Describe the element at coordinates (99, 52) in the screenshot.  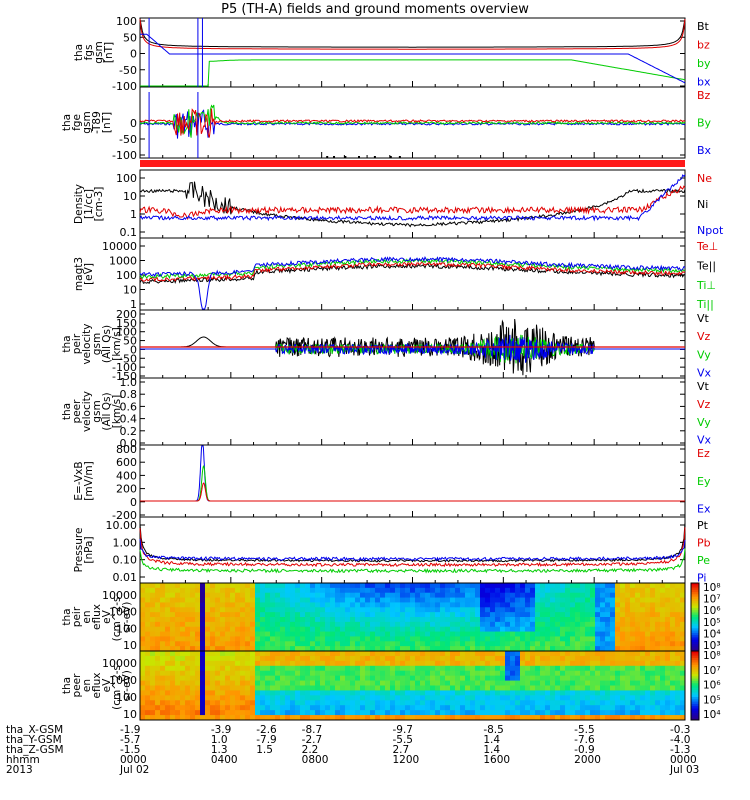
I see `y-axis-label: gsm` at that location.